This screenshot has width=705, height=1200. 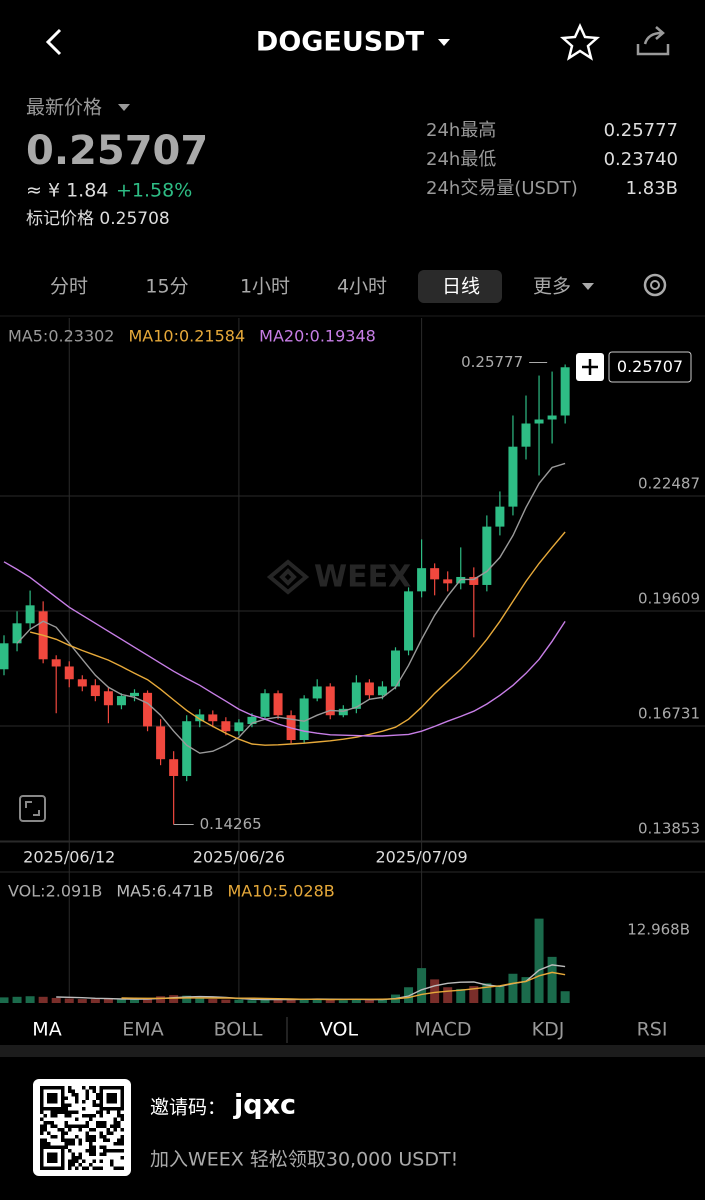 What do you see at coordinates (641, 159) in the screenshot?
I see `stat-value: 0.23740` at bounding box center [641, 159].